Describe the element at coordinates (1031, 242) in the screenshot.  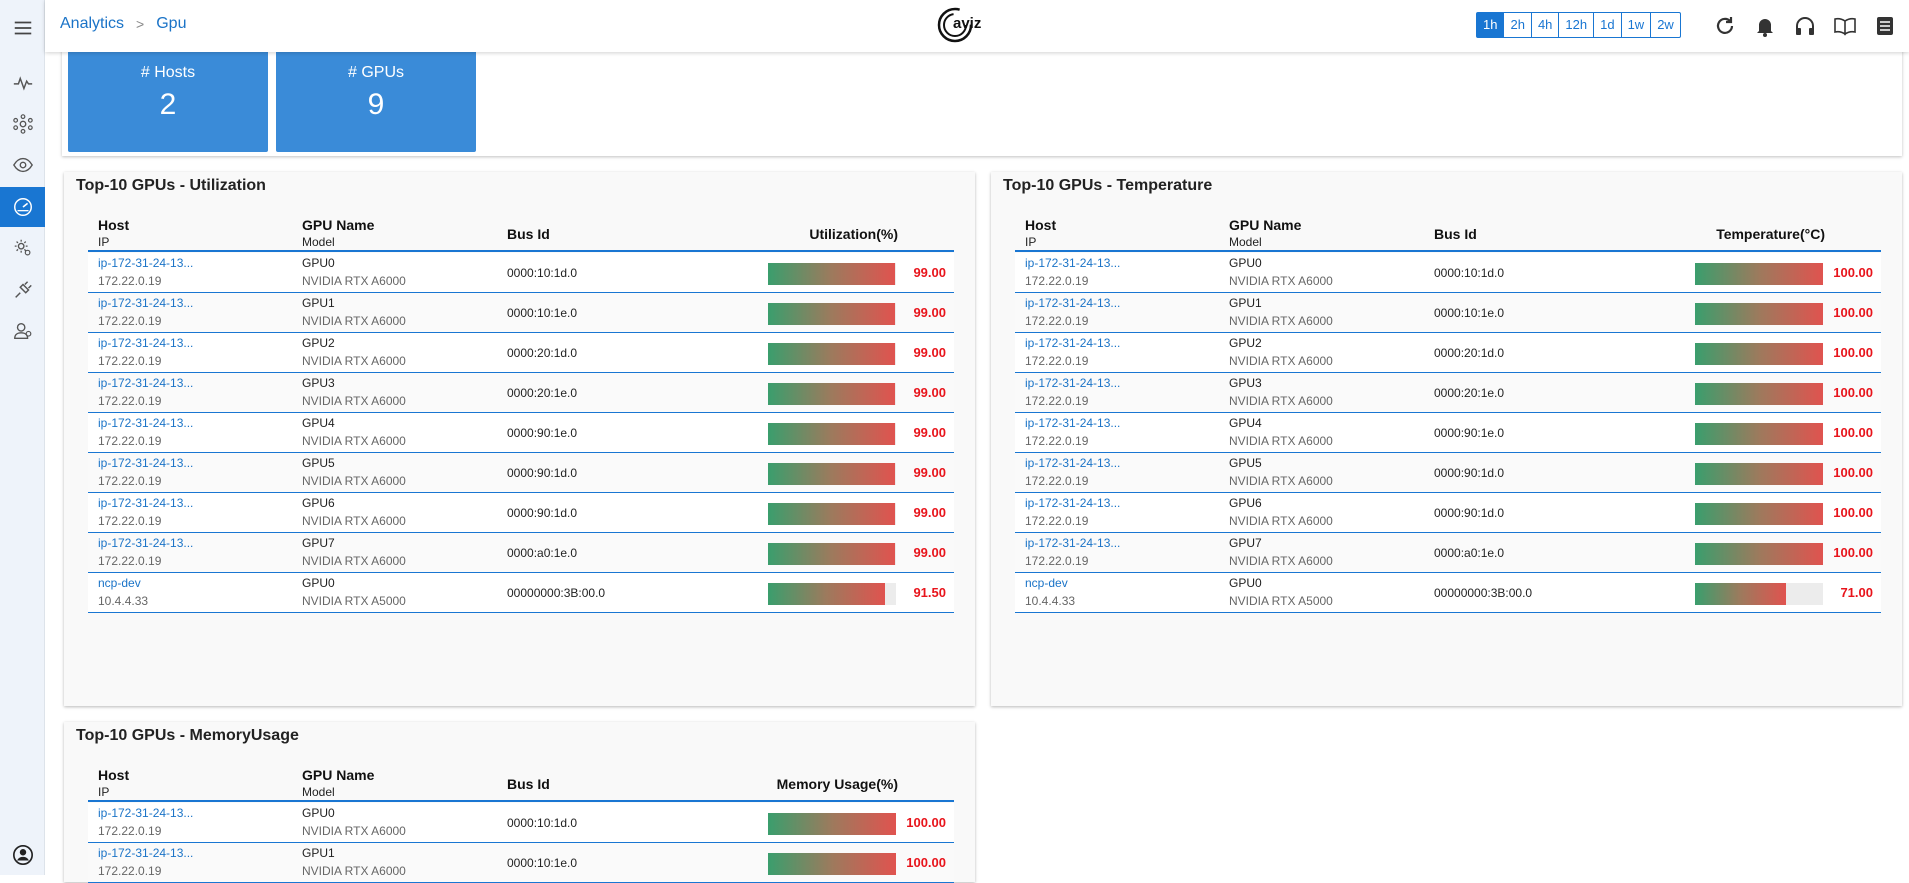
I see `column-header-ip: IP` at that location.